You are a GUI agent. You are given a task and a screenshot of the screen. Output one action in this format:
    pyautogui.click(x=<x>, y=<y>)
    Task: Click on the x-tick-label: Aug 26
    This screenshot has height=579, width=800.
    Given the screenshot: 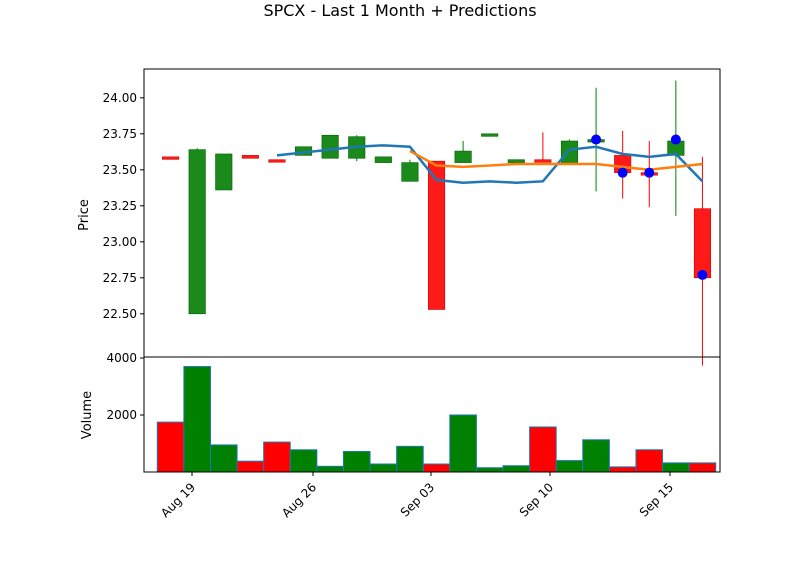 What is the action you would take?
    pyautogui.click(x=299, y=500)
    